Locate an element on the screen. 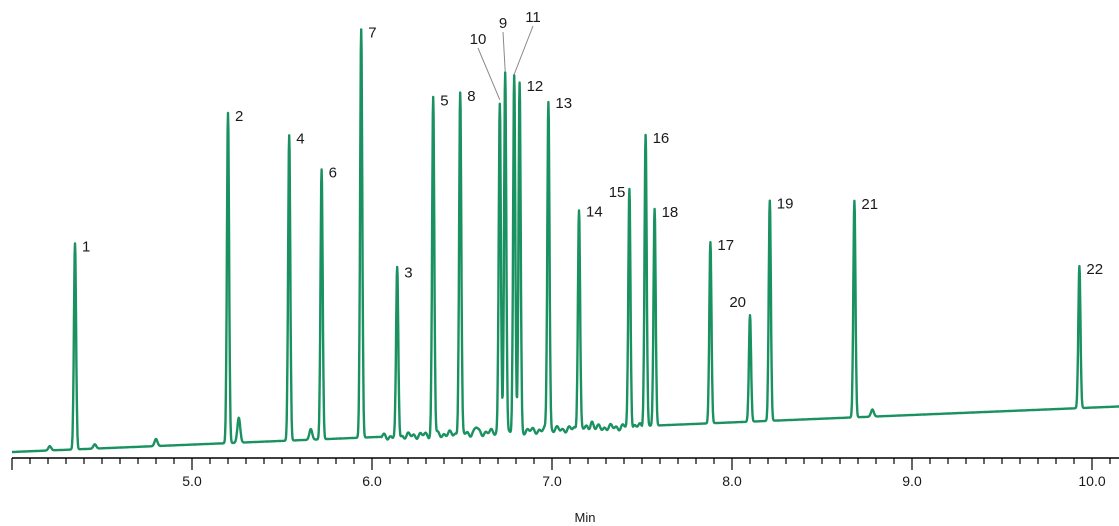 This screenshot has width=1119, height=526. peak-label: 6 is located at coordinates (333, 172).